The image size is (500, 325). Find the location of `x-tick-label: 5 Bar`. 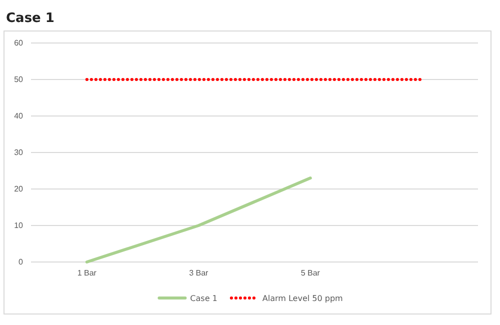

x-tick-label: 5 Bar is located at coordinates (310, 273).